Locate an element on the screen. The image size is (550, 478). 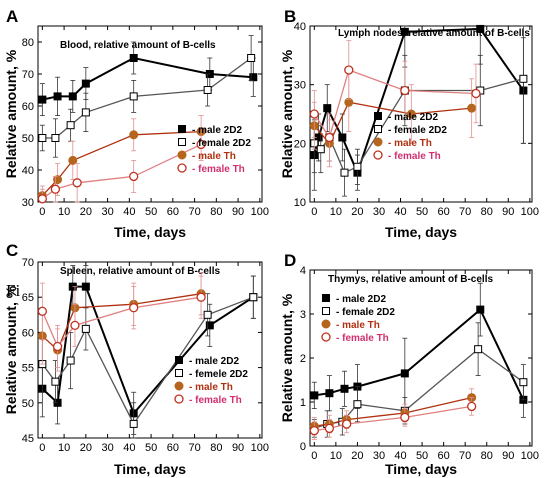
y-tick-label: 70 is located at coordinates (28, 263).